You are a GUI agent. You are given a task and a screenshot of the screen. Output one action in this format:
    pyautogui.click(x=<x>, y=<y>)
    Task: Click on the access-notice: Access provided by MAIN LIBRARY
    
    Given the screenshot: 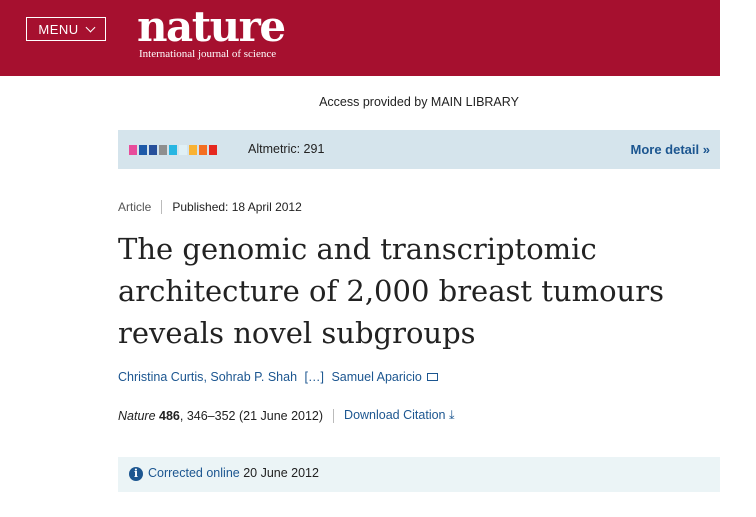 What is the action you would take?
    pyautogui.click(x=419, y=102)
    